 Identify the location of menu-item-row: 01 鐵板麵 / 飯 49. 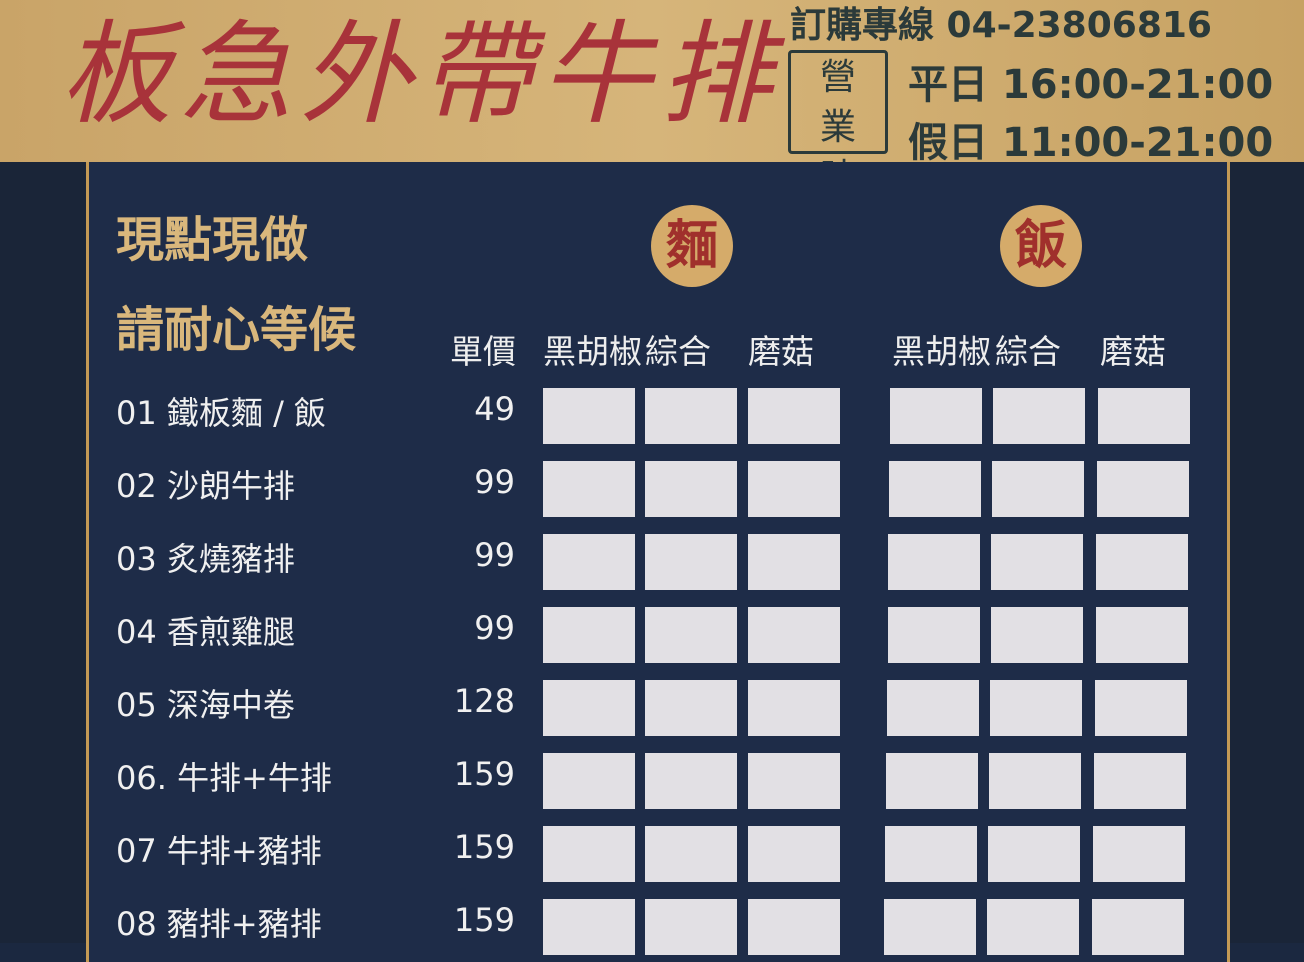
(652, 418).